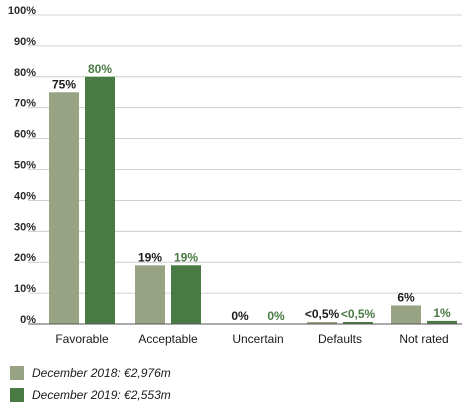 Image resolution: width=467 pixels, height=408 pixels. I want to click on data-label: 80%, so click(100, 69).